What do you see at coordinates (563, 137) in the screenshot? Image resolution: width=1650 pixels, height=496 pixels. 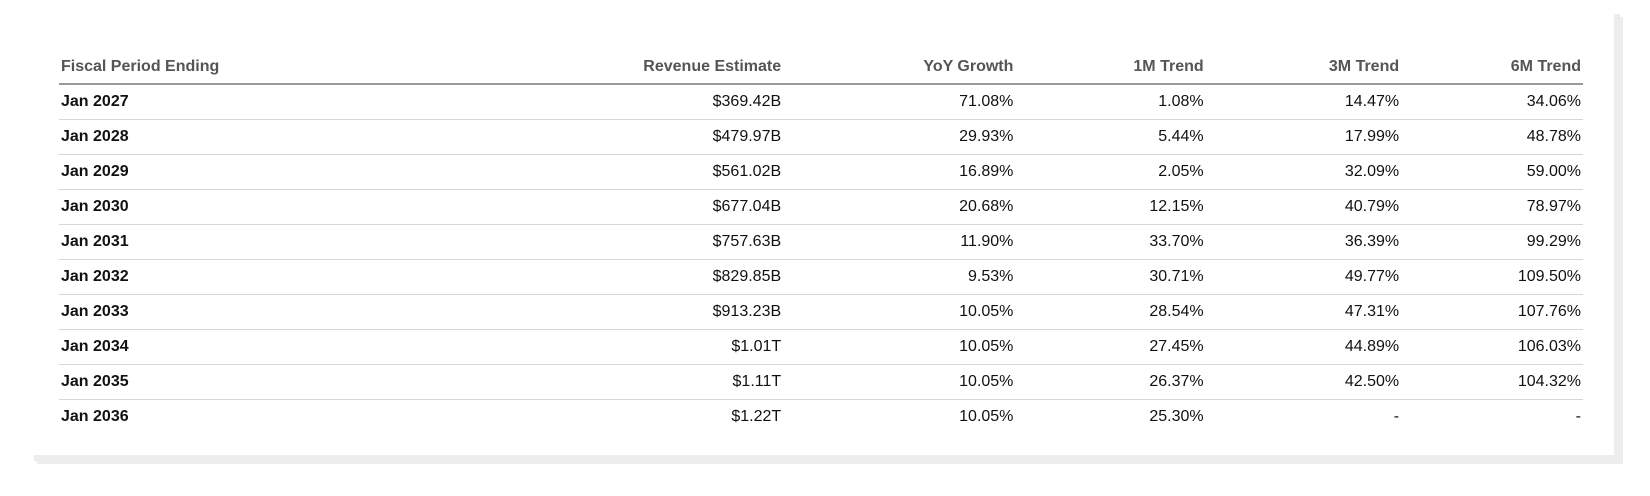 I see `cell-revenue-estimate: $479.97B` at bounding box center [563, 137].